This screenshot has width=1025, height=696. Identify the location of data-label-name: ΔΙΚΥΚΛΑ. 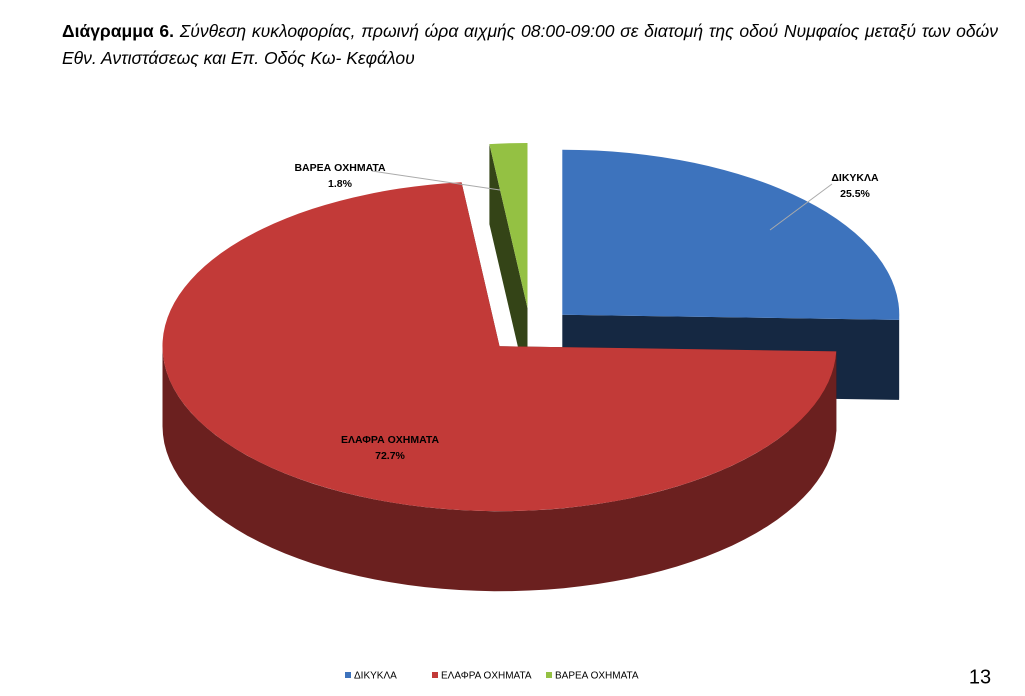
(855, 178).